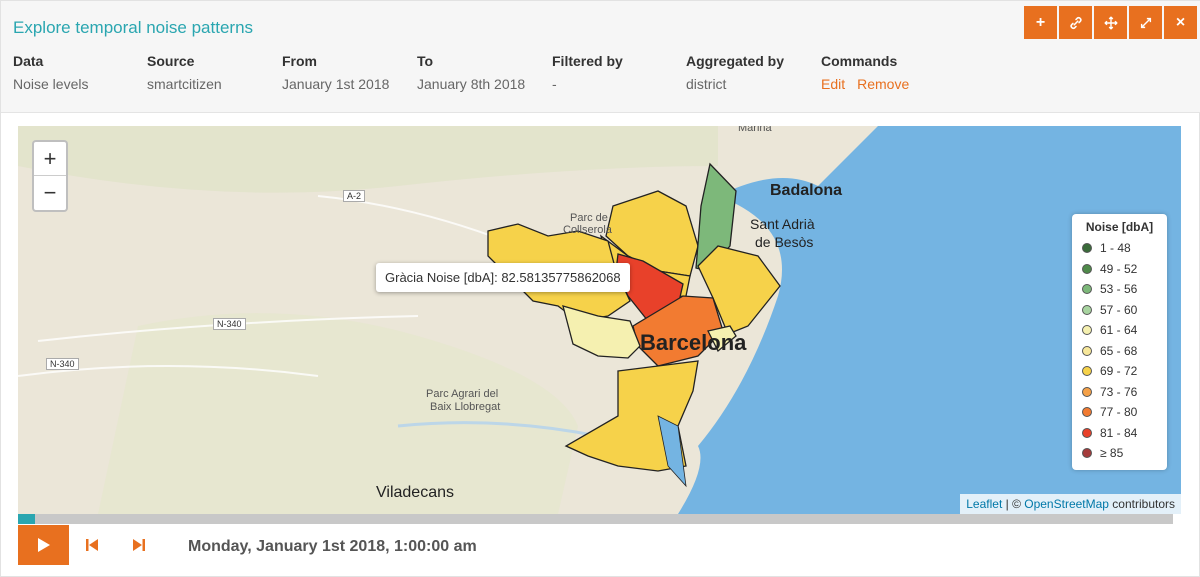 Image resolution: width=1200 pixels, height=577 pixels. Describe the element at coordinates (693, 342) in the screenshot. I see `map-label-barcelona: Barcelona` at that location.